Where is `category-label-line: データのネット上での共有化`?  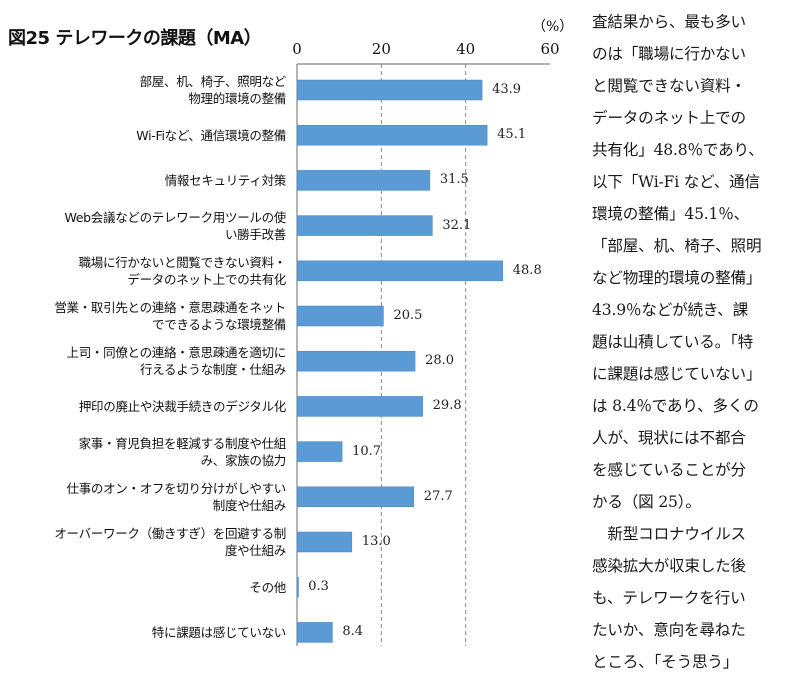 category-label-line: データのネット上での共有化 is located at coordinates (206, 279).